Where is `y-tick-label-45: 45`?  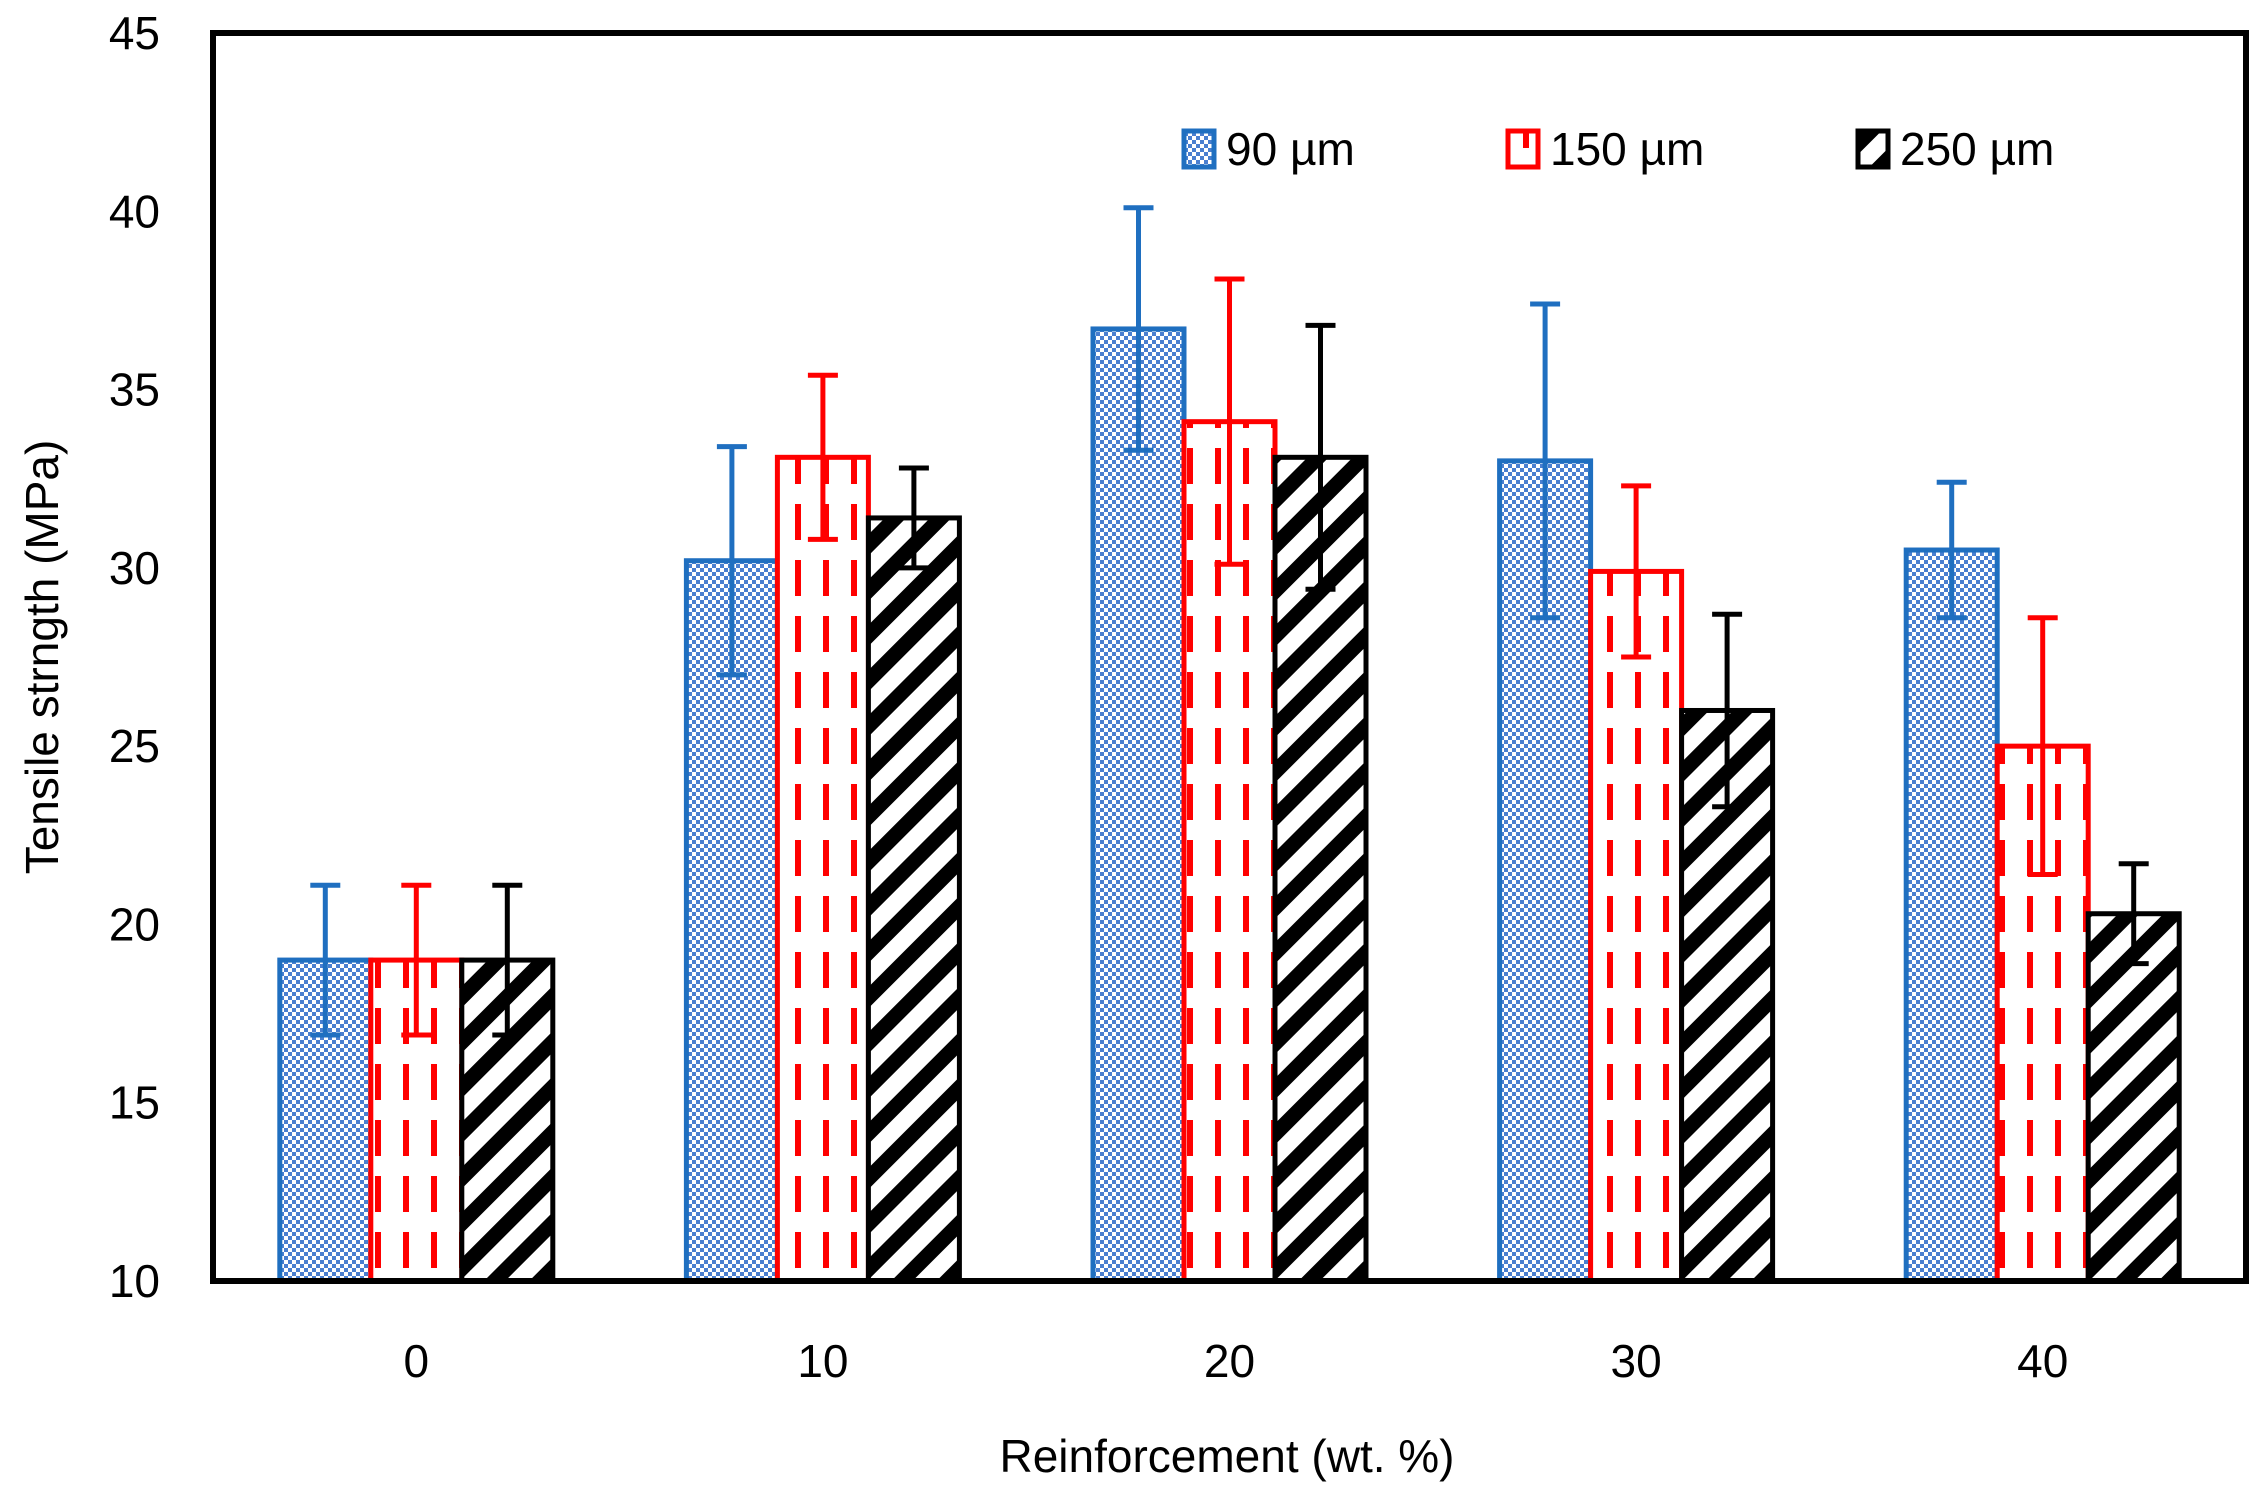
y-tick-label-45: 45 is located at coordinates (134, 33).